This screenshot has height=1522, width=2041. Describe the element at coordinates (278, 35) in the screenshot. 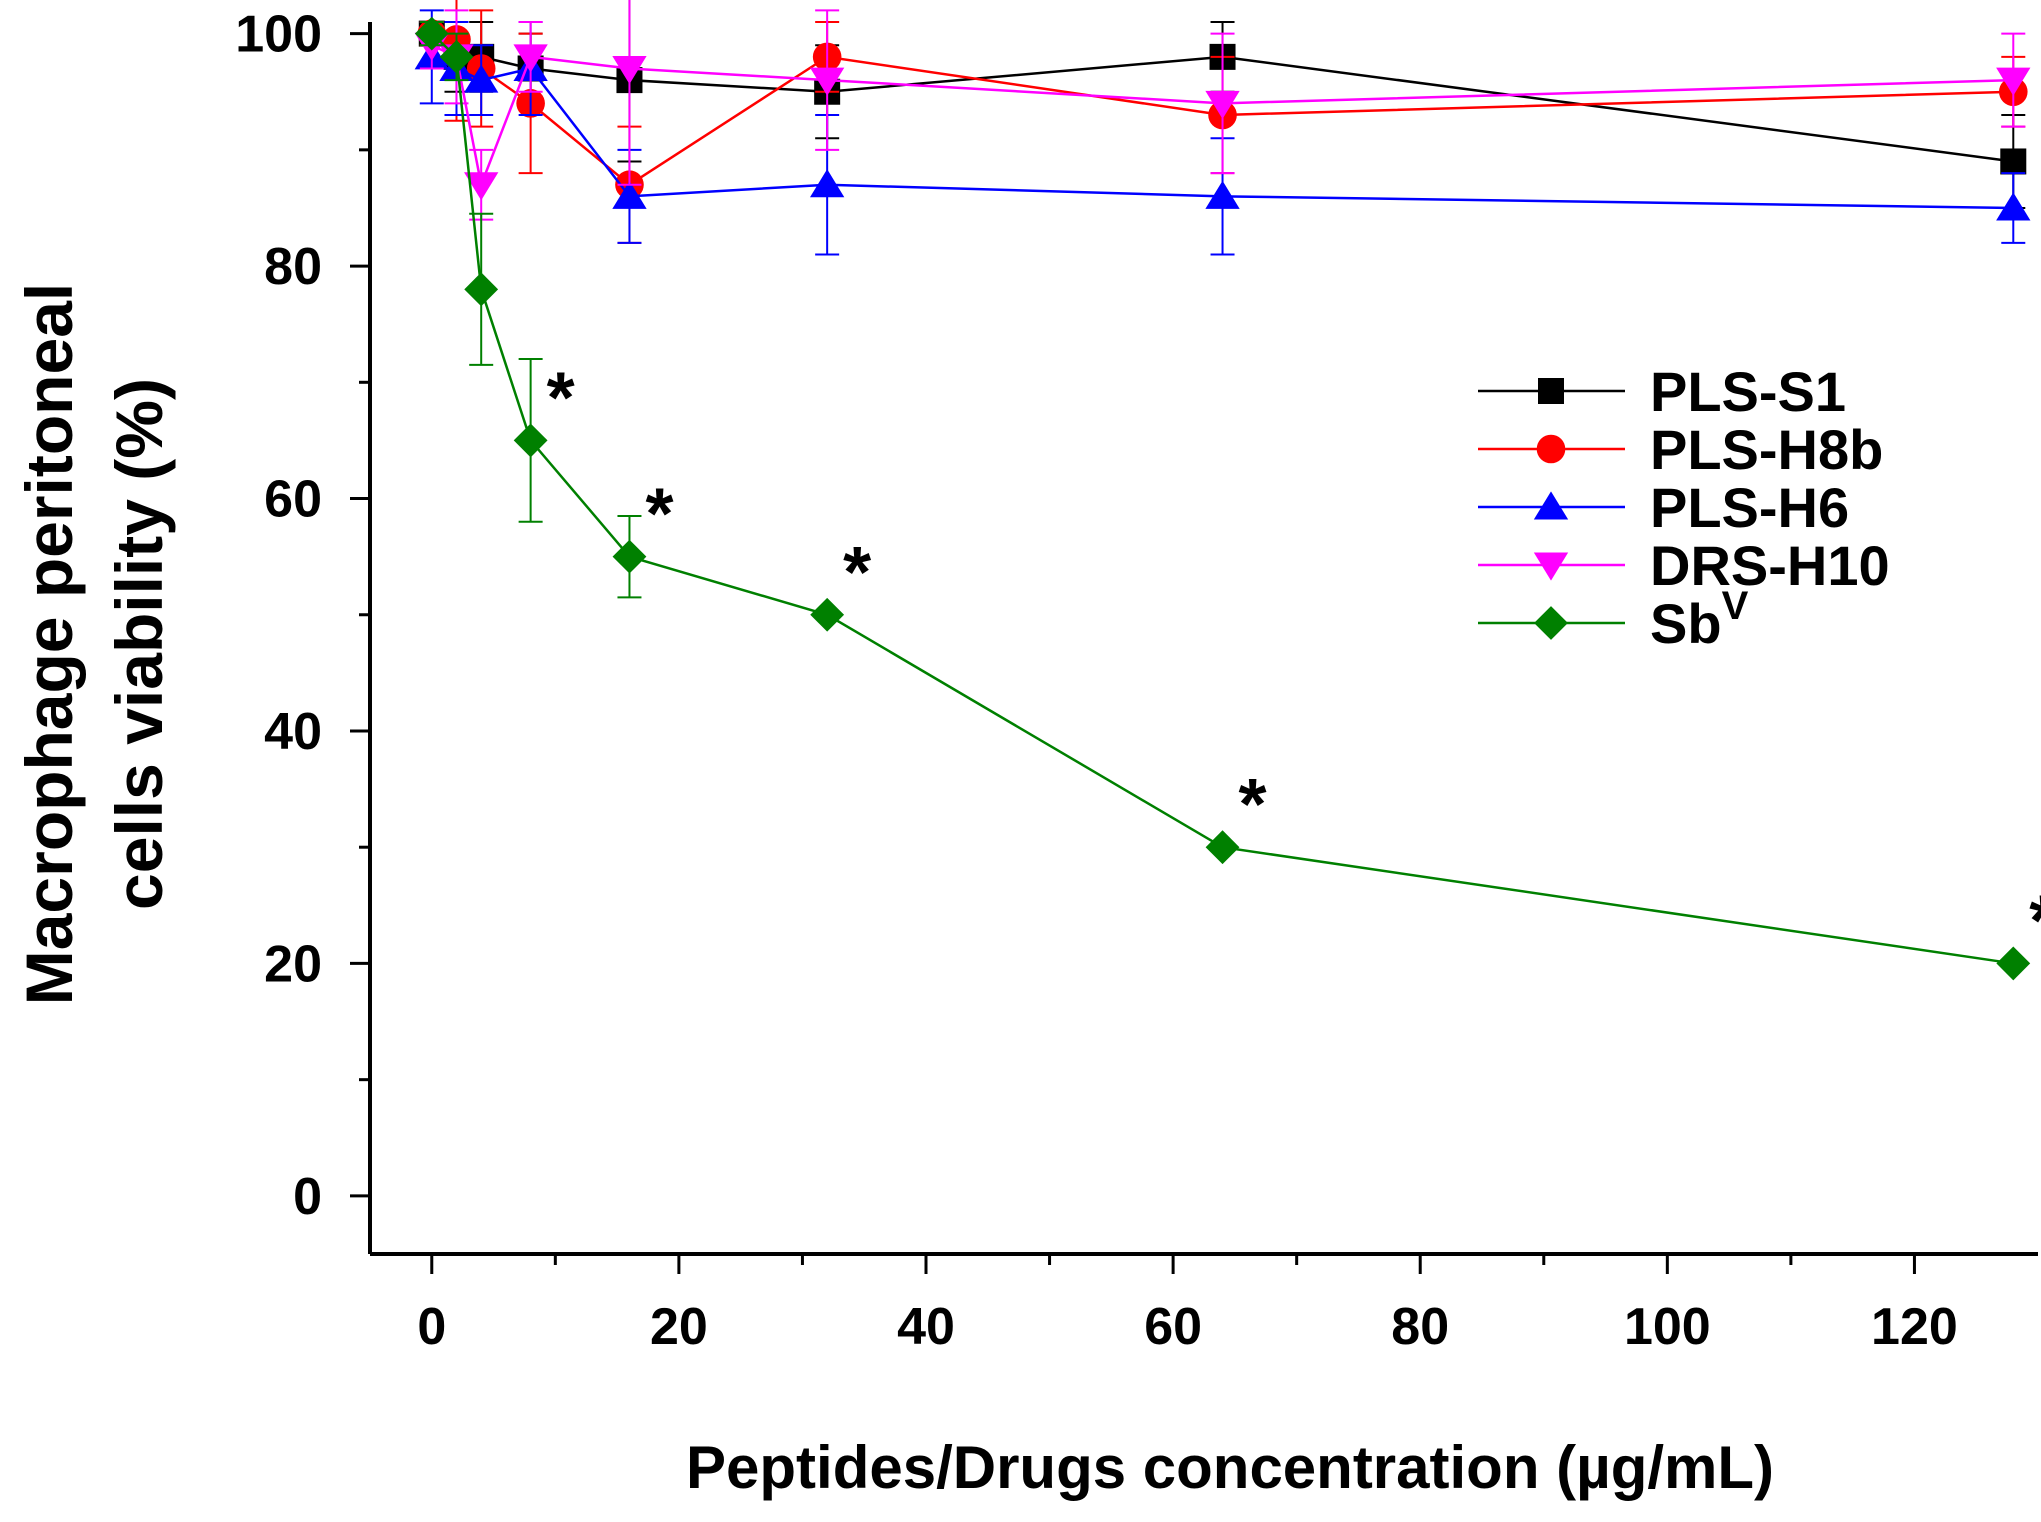

I see `y-tick-label: 100` at that location.